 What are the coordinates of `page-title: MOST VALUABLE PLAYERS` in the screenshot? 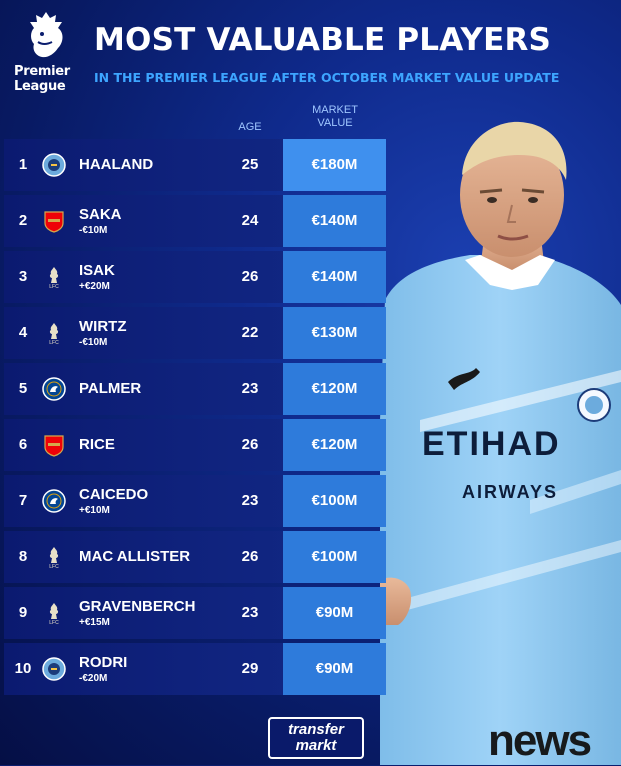 It's located at (323, 40).